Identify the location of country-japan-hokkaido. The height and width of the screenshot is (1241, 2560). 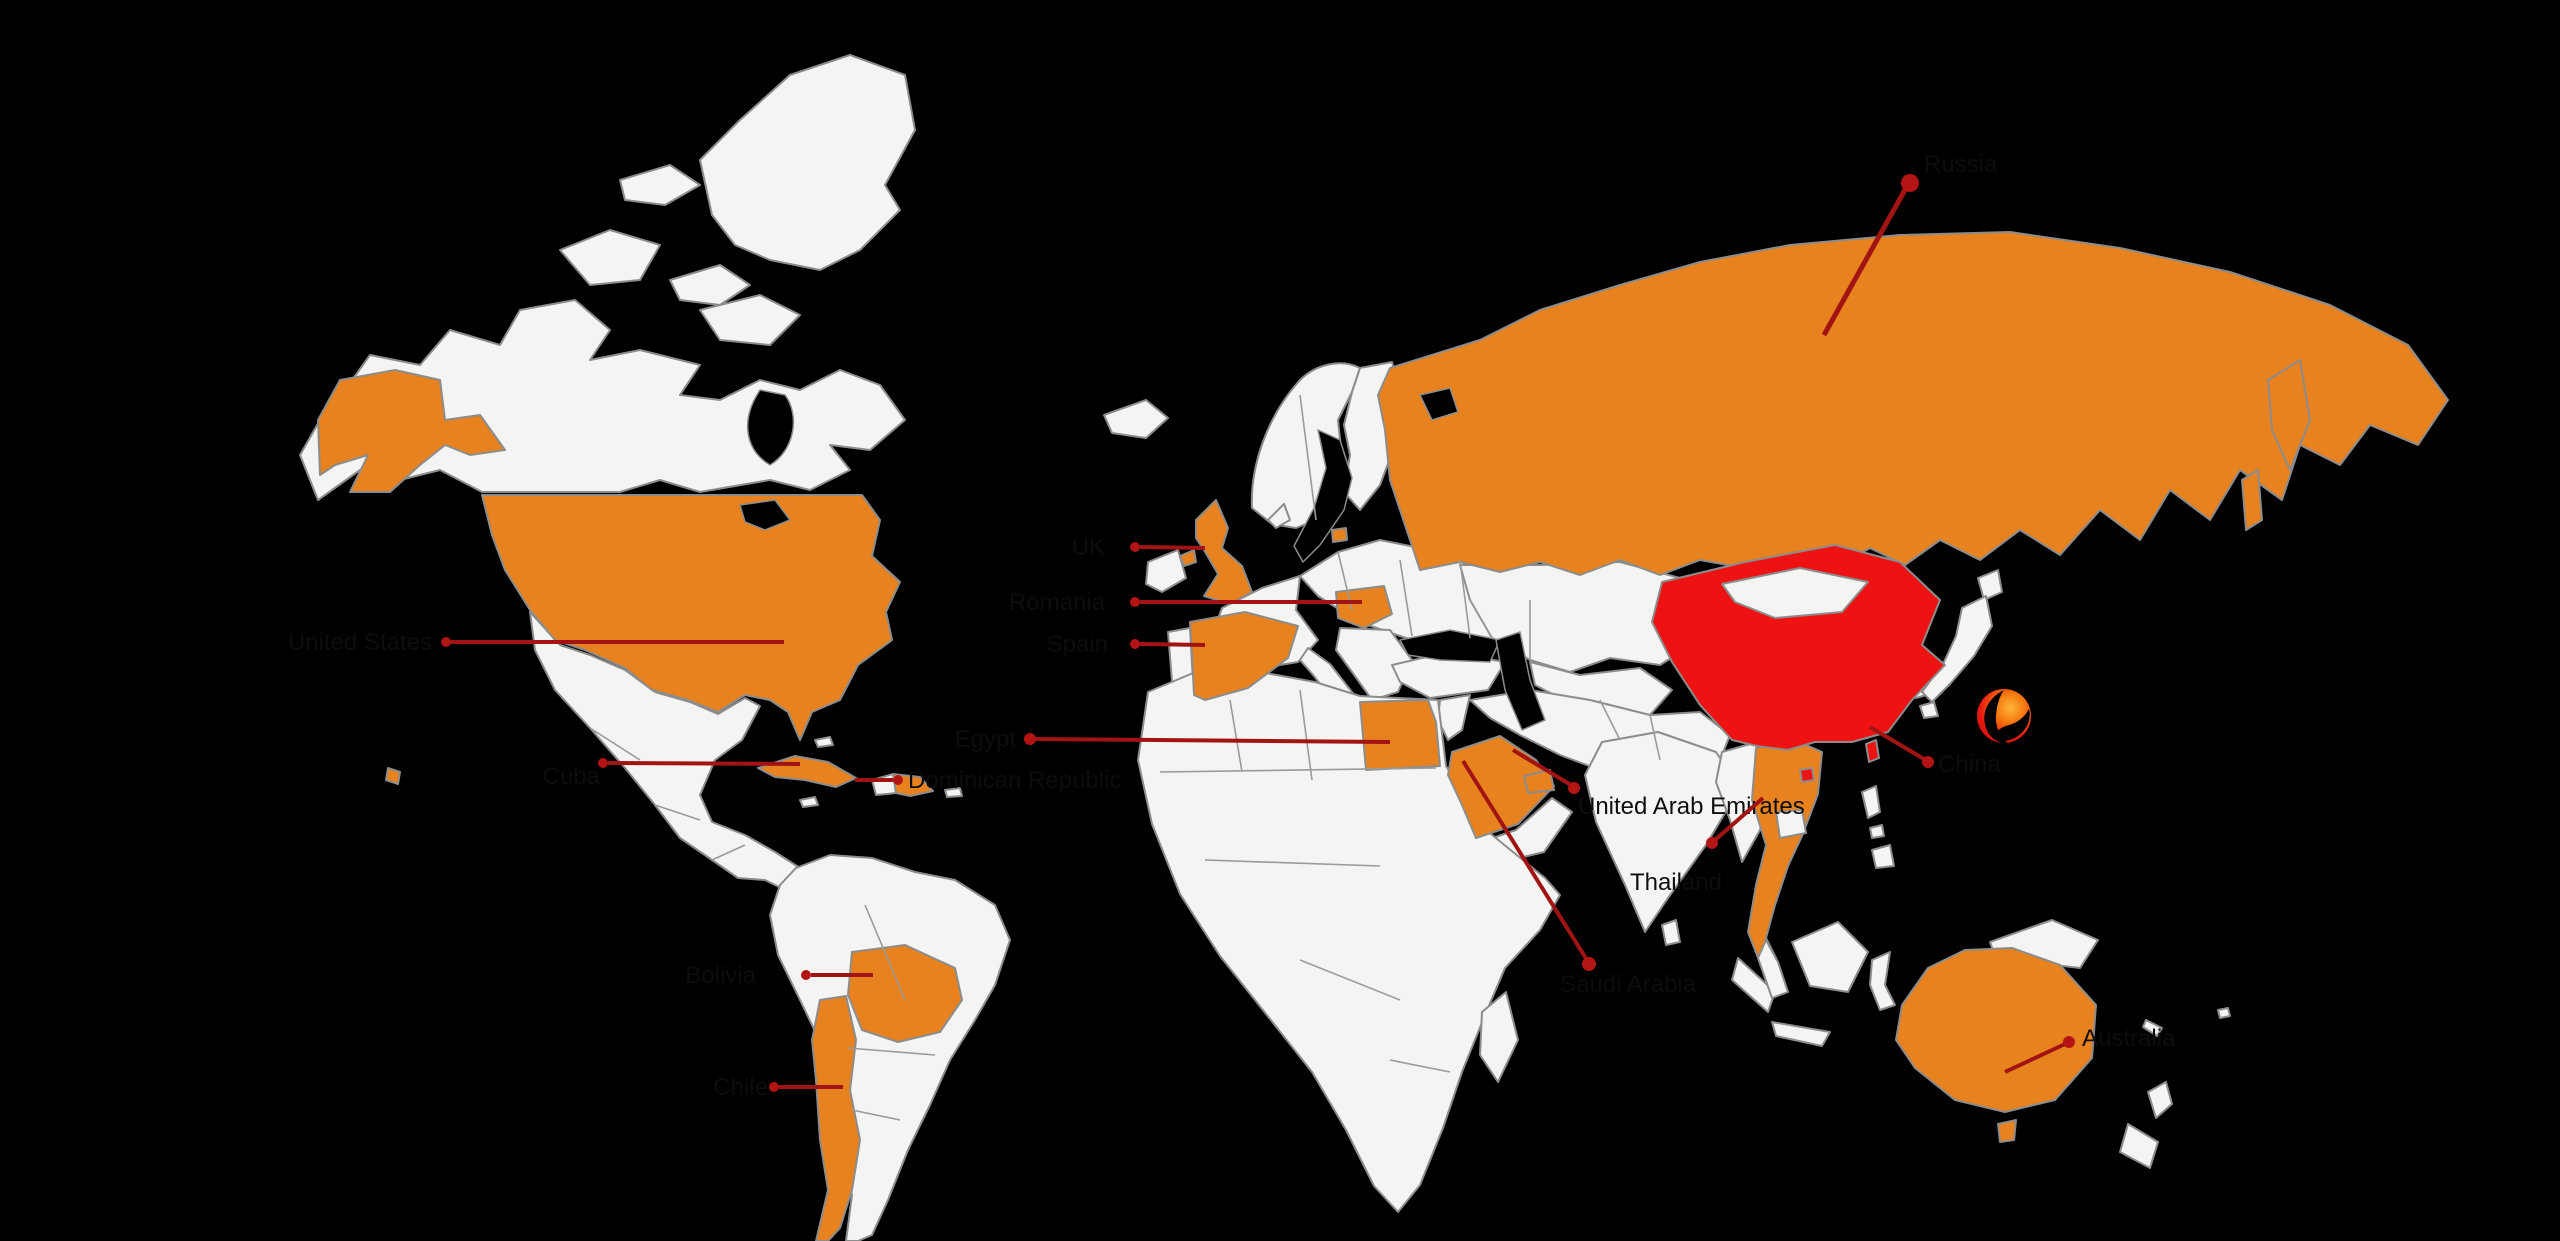
(1990, 585).